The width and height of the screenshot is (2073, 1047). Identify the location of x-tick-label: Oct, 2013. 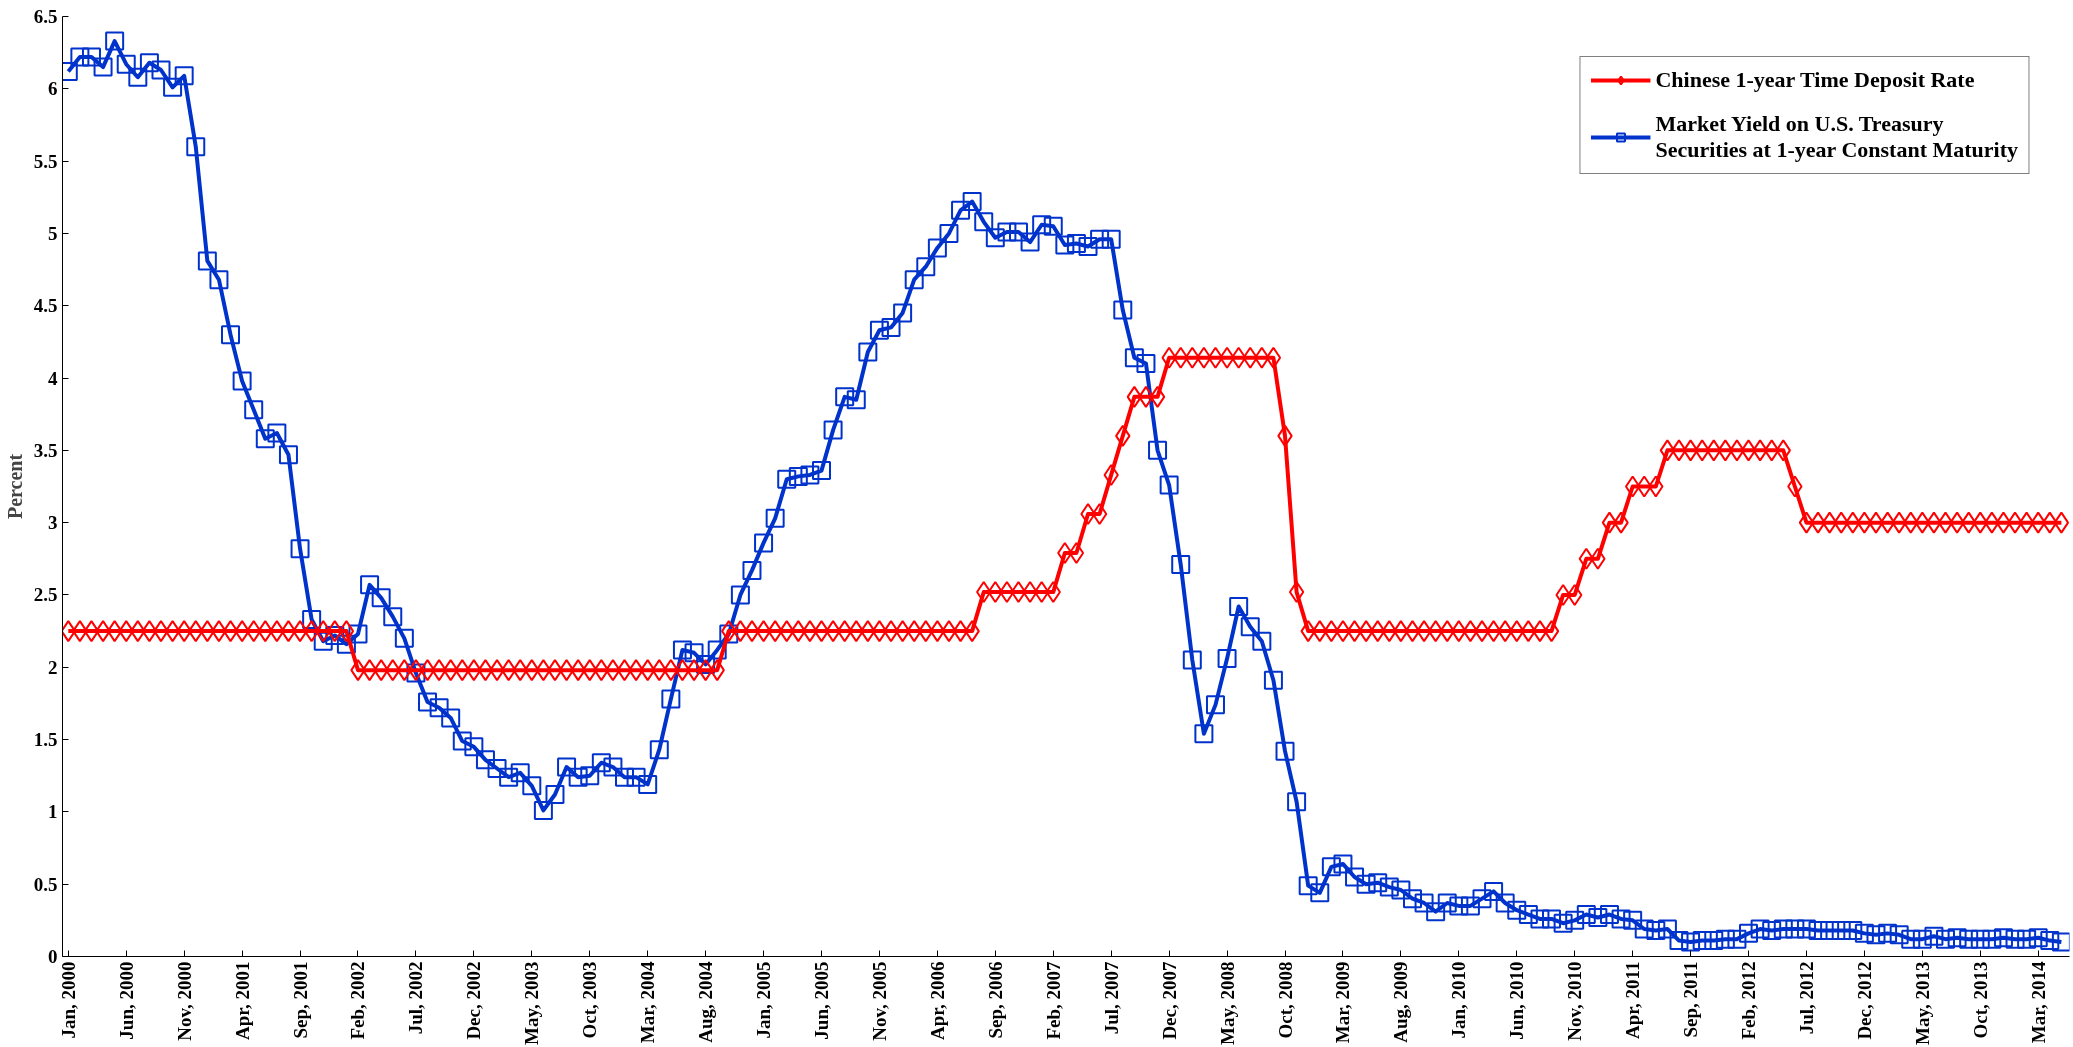
(1980, 1000).